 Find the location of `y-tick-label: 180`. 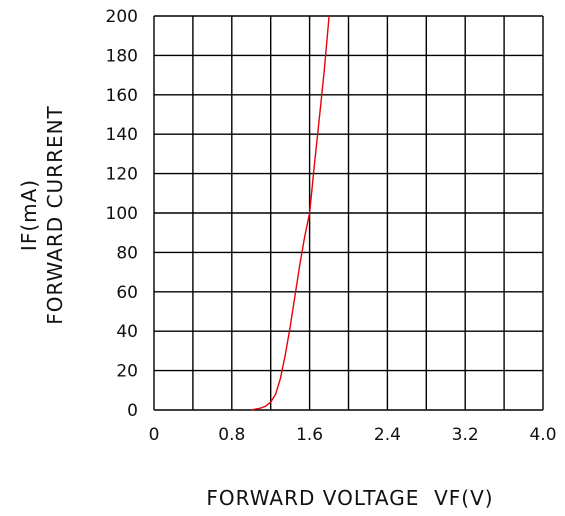

y-tick-label: 180 is located at coordinates (122, 56).